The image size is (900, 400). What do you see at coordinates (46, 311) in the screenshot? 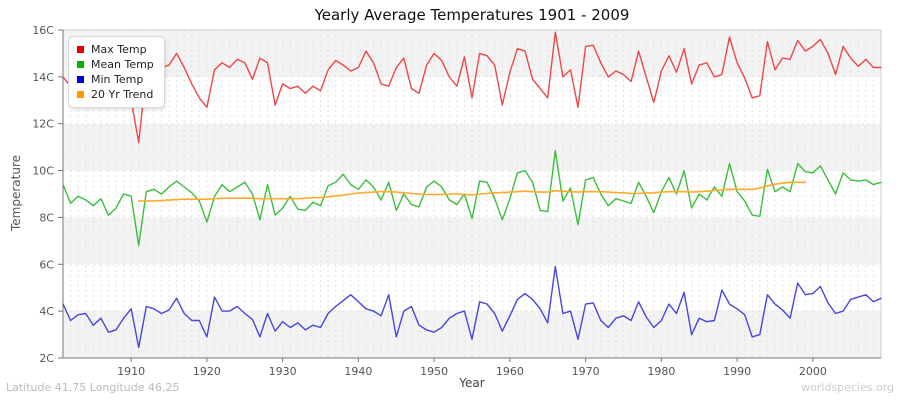
I see `y-tick-label: 4C` at bounding box center [46, 311].